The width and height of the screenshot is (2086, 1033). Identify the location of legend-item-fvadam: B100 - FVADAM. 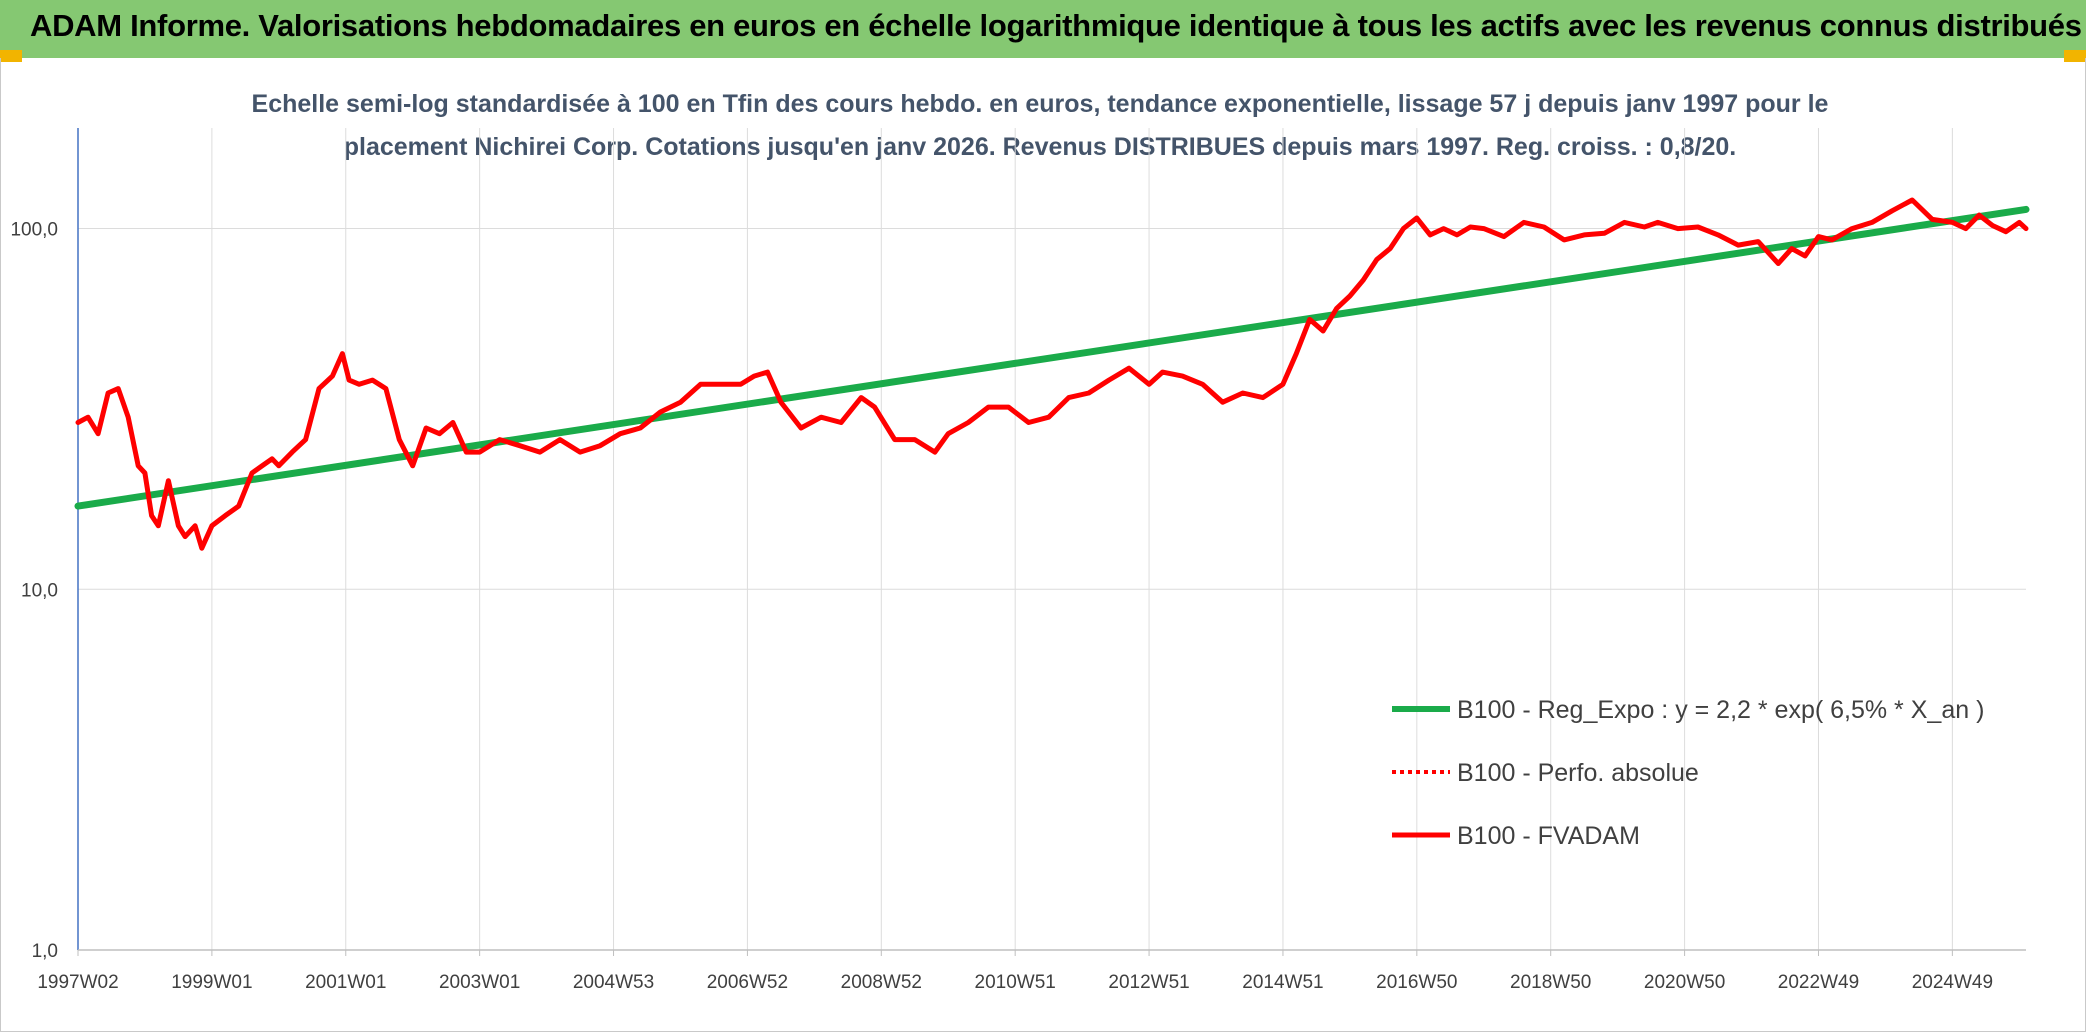
(1516, 836).